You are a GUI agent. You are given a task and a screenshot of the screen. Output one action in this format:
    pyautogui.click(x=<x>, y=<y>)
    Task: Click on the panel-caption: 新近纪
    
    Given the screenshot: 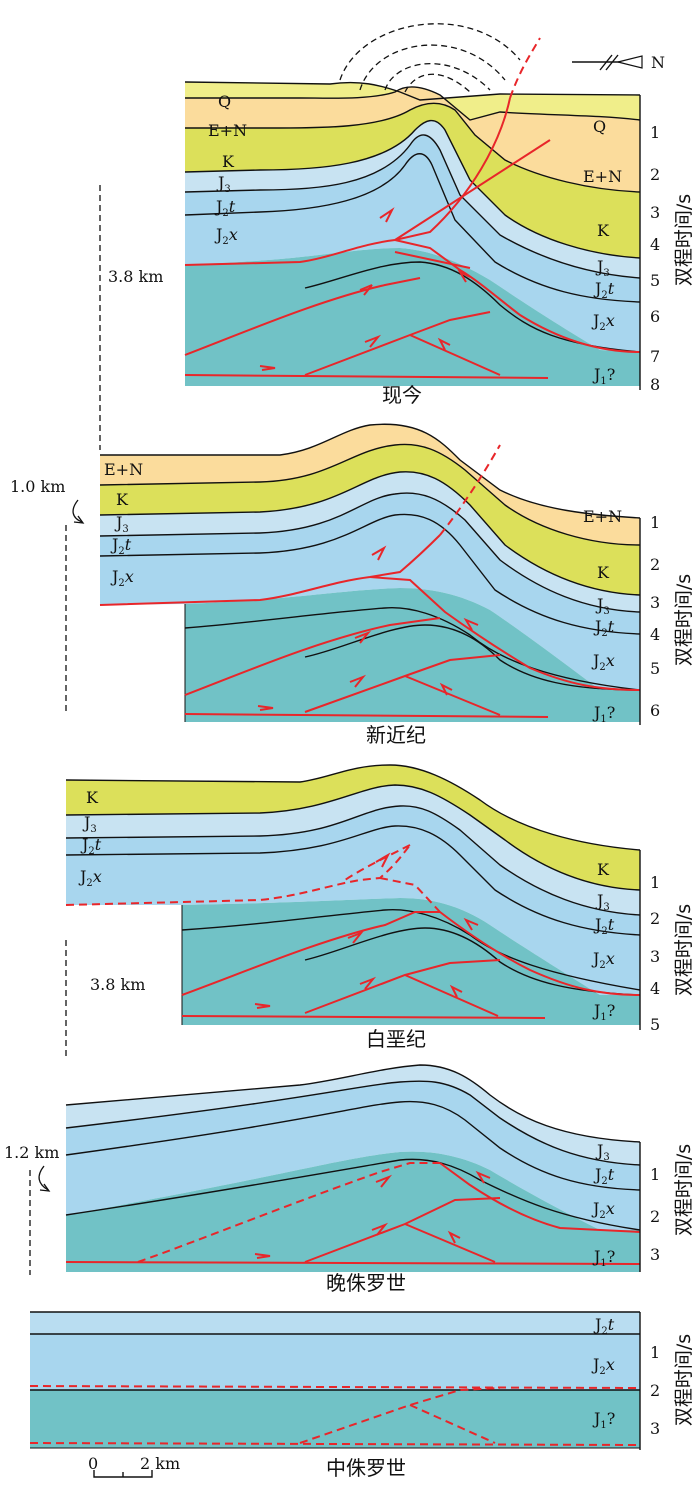 What is the action you would take?
    pyautogui.click(x=396, y=735)
    